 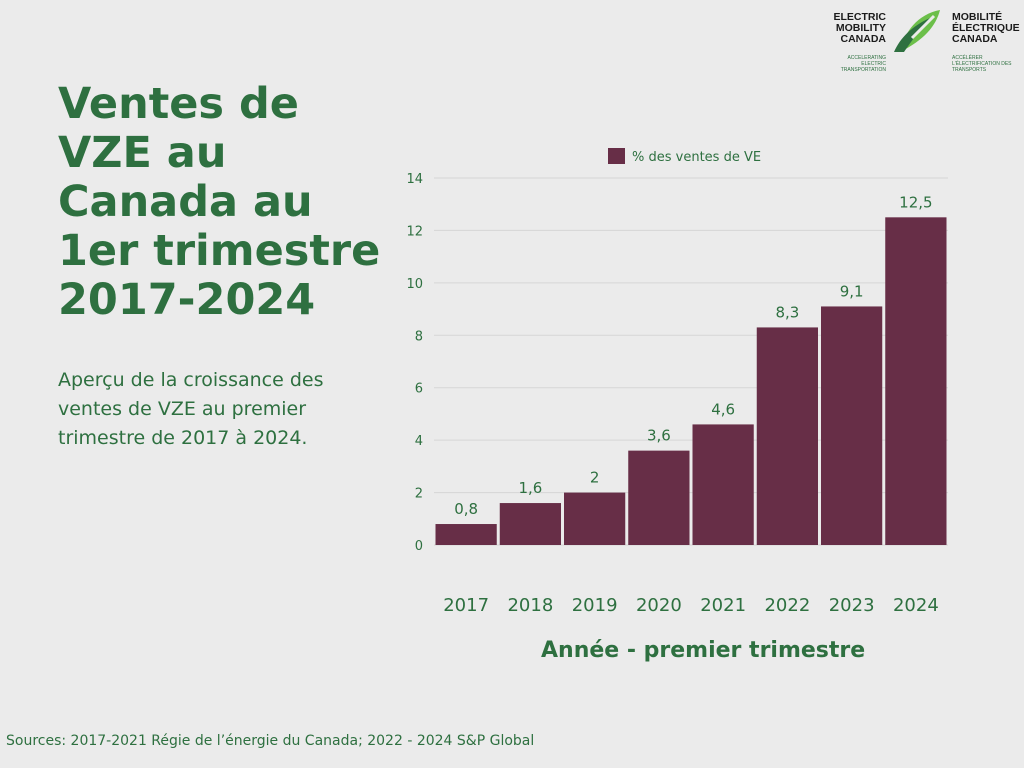 What do you see at coordinates (595, 478) in the screenshot?
I see `bar-value-label: 2` at bounding box center [595, 478].